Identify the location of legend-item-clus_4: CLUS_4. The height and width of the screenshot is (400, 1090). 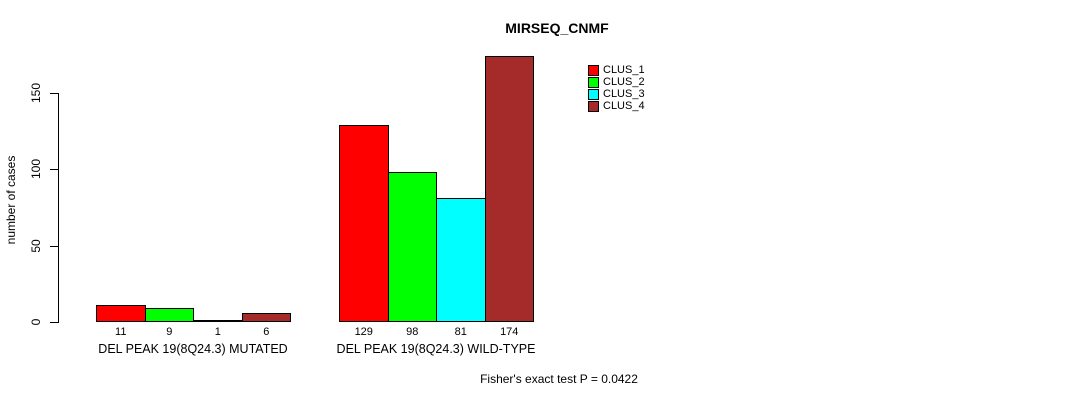
(616, 106).